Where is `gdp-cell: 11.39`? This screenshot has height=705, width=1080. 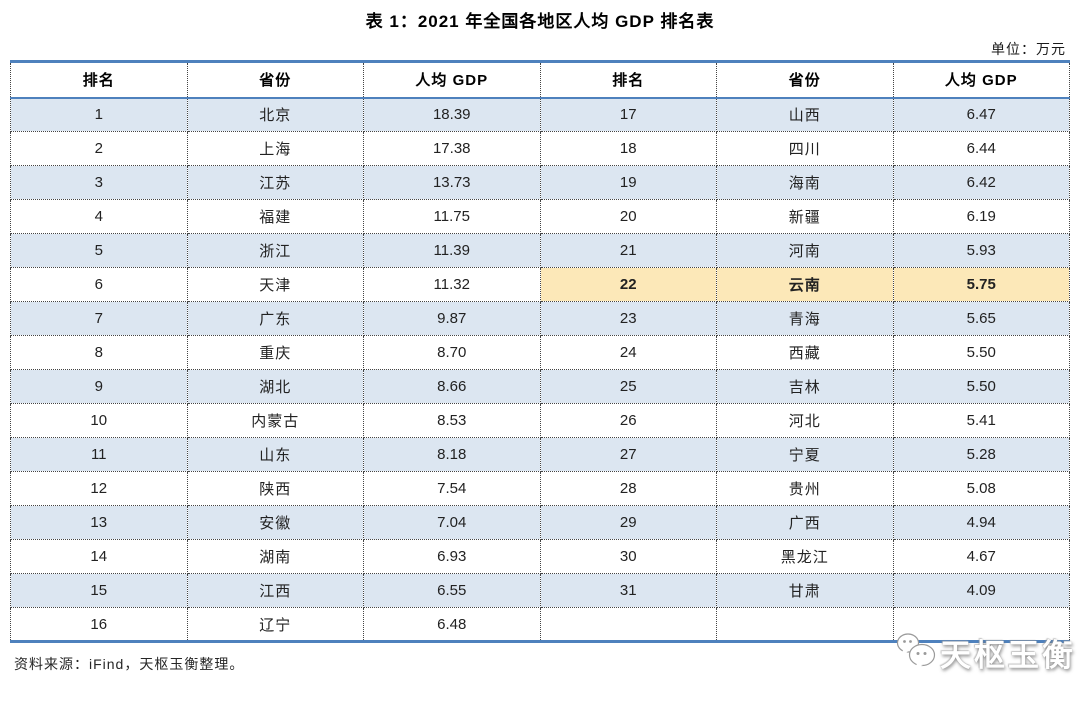
gdp-cell: 11.39 is located at coordinates (452, 250).